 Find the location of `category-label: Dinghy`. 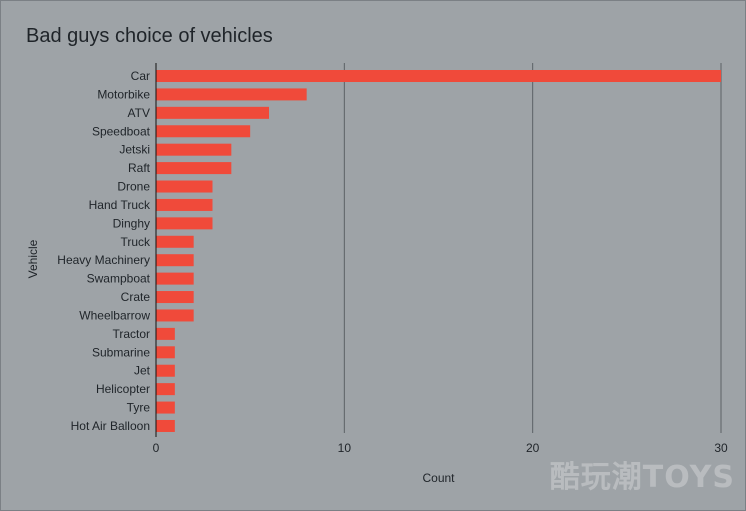

category-label: Dinghy is located at coordinates (131, 223).